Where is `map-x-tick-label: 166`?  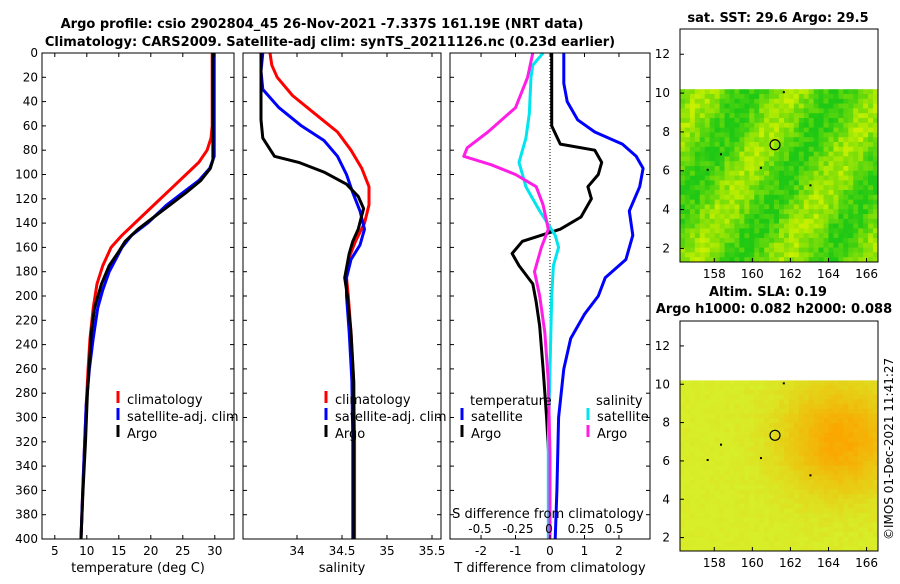
map-x-tick-label: 166 is located at coordinates (866, 274).